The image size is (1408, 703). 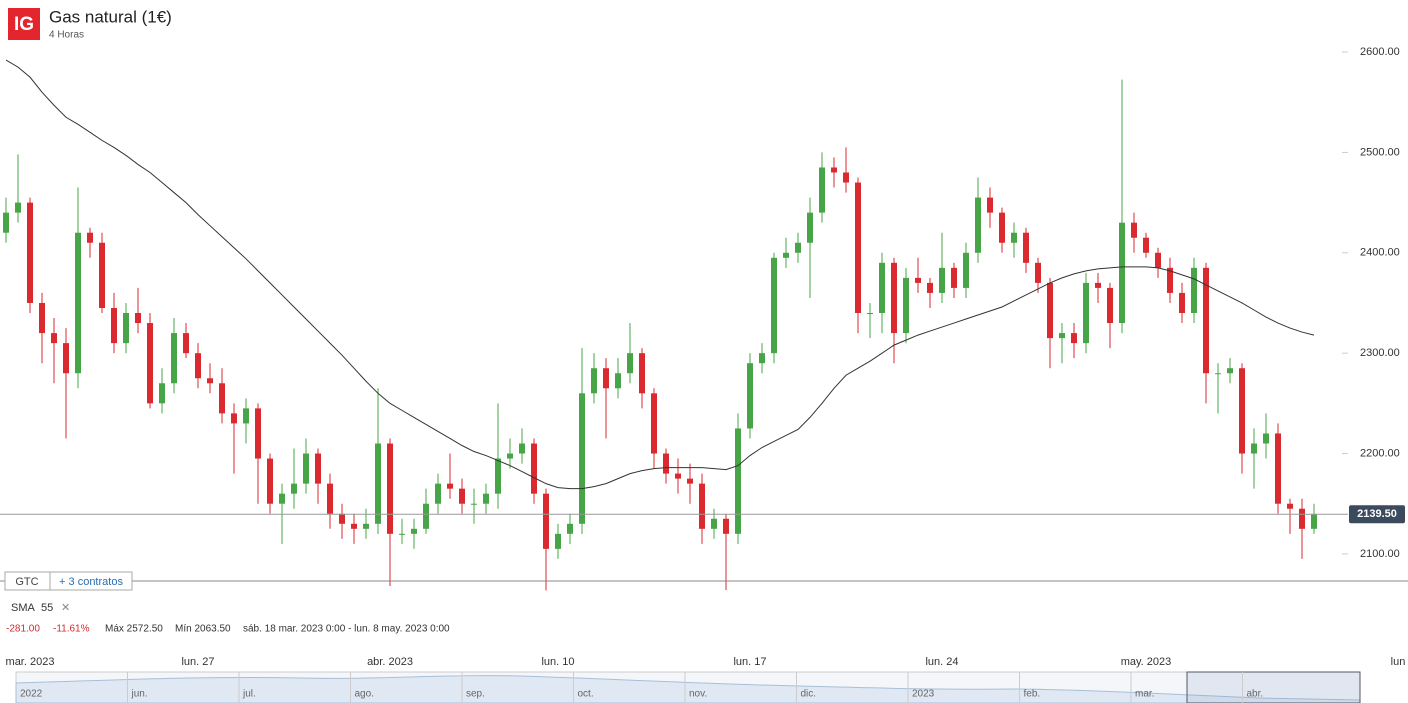 I want to click on x-tick-label: abr. 2023, so click(x=390, y=662).